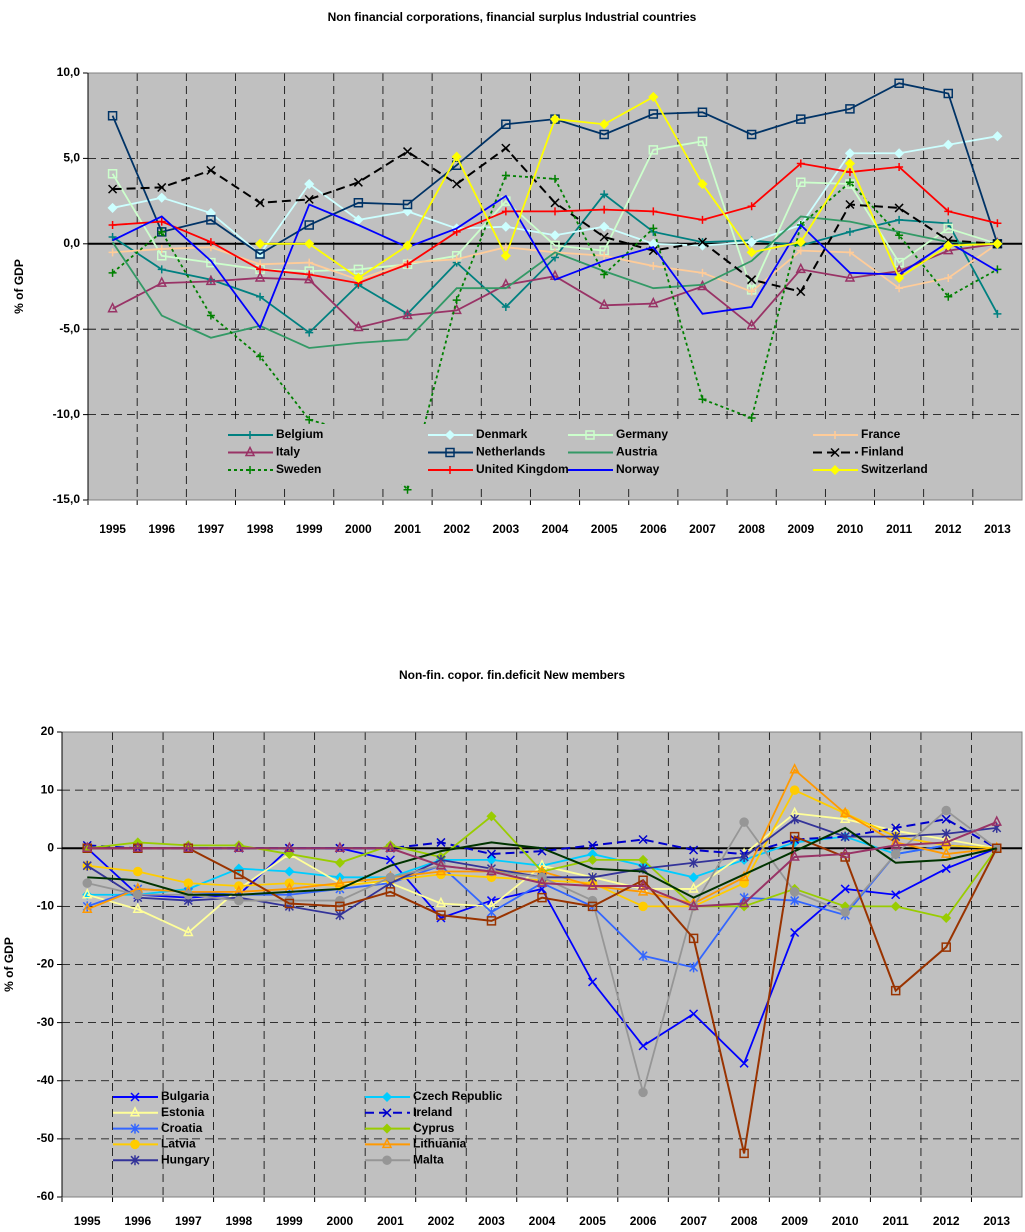 The image size is (1025, 1232). What do you see at coordinates (997, 529) in the screenshot?
I see `x-tick-label: 2013` at bounding box center [997, 529].